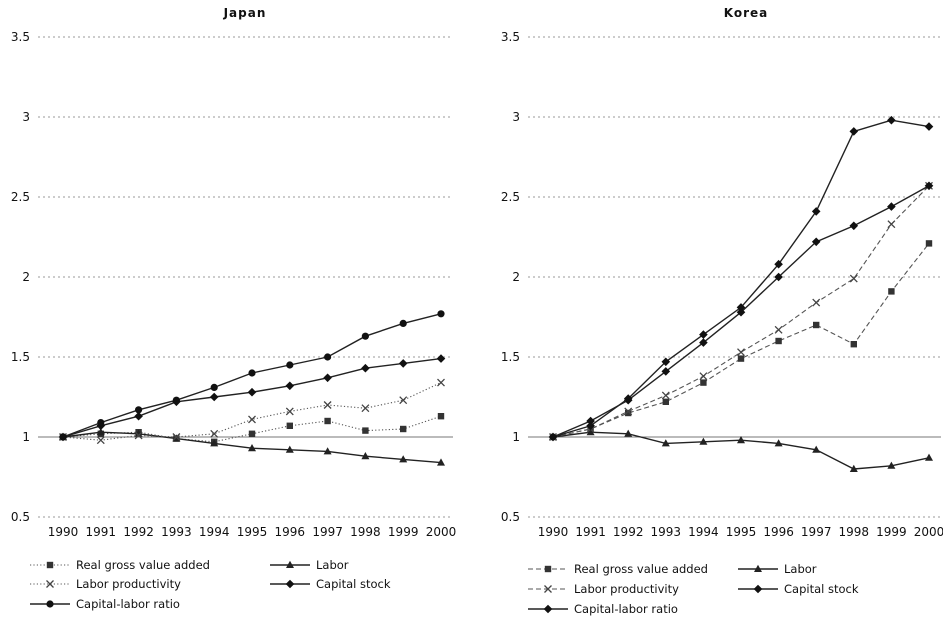  Describe the element at coordinates (628, 532) in the screenshot. I see `x-tick-label: 1992` at that location.